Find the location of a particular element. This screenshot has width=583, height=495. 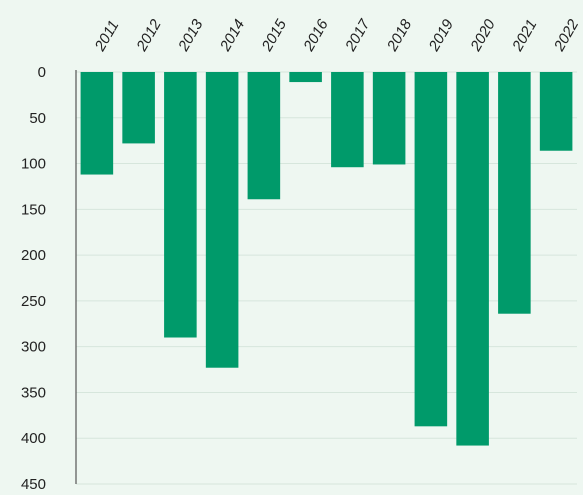

x-category-label: 2016 is located at coordinates (316, 35).